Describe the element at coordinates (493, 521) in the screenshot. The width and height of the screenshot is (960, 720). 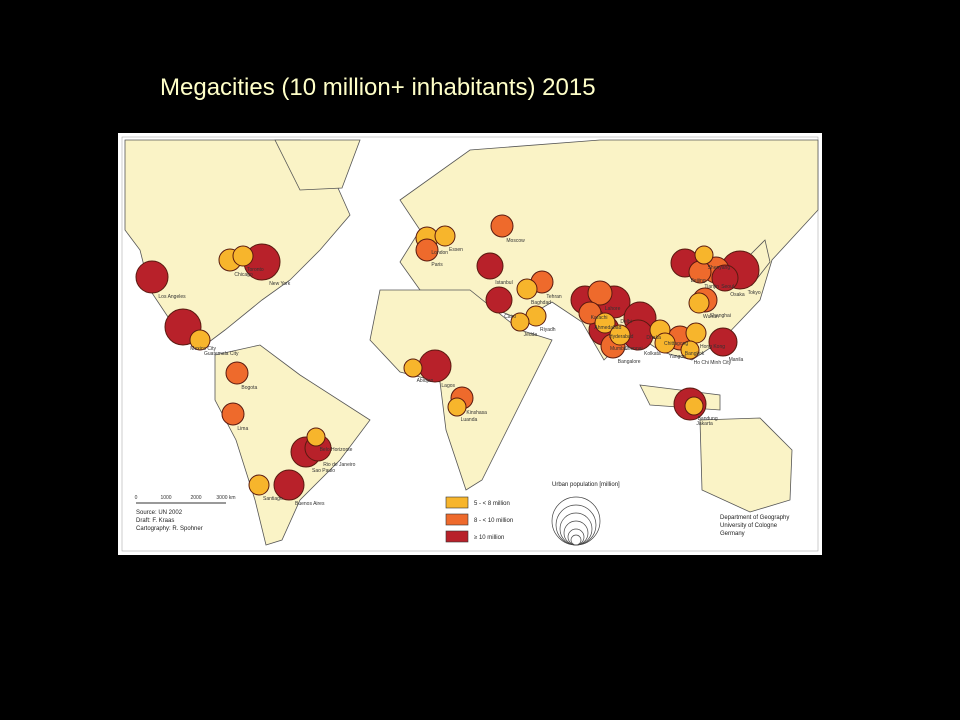
I see `legend-label: 8 - < 10 million` at that location.